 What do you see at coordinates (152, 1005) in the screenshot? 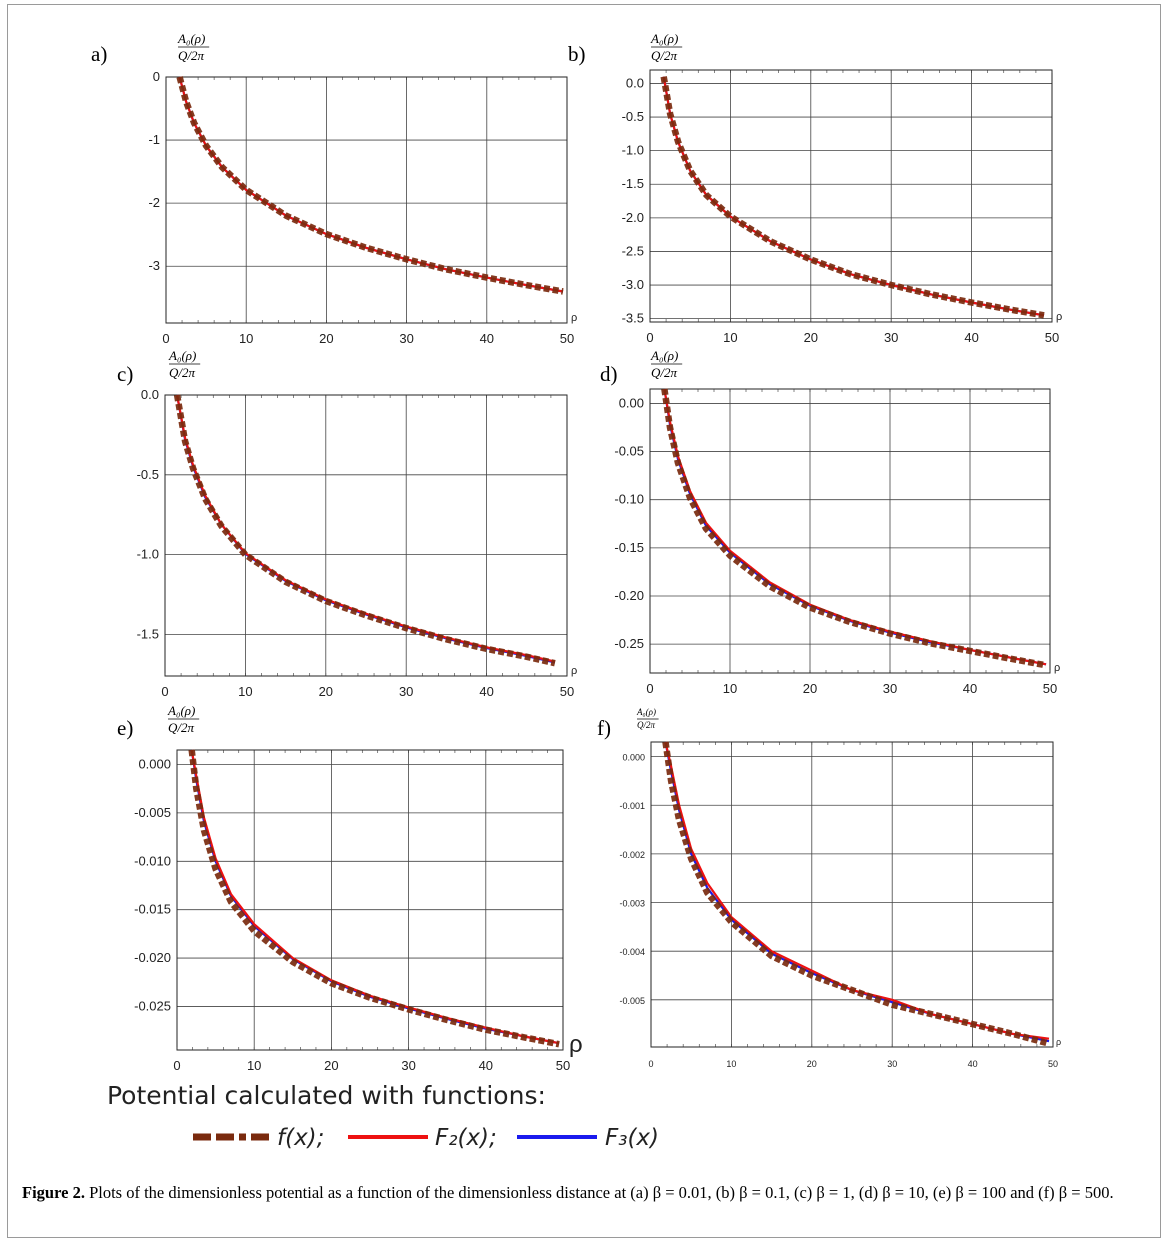
I see `y-tick-label: -0.025` at bounding box center [152, 1005].